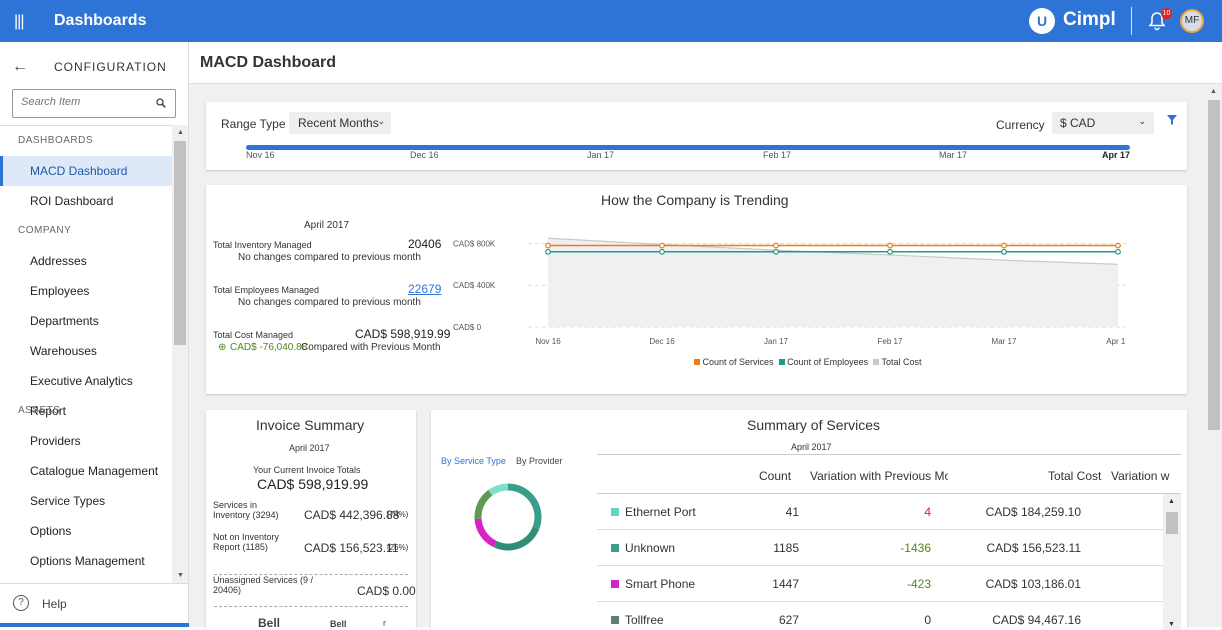 The height and width of the screenshot is (630, 1222). I want to click on sidebar-item-employees: Employees, so click(60, 291).